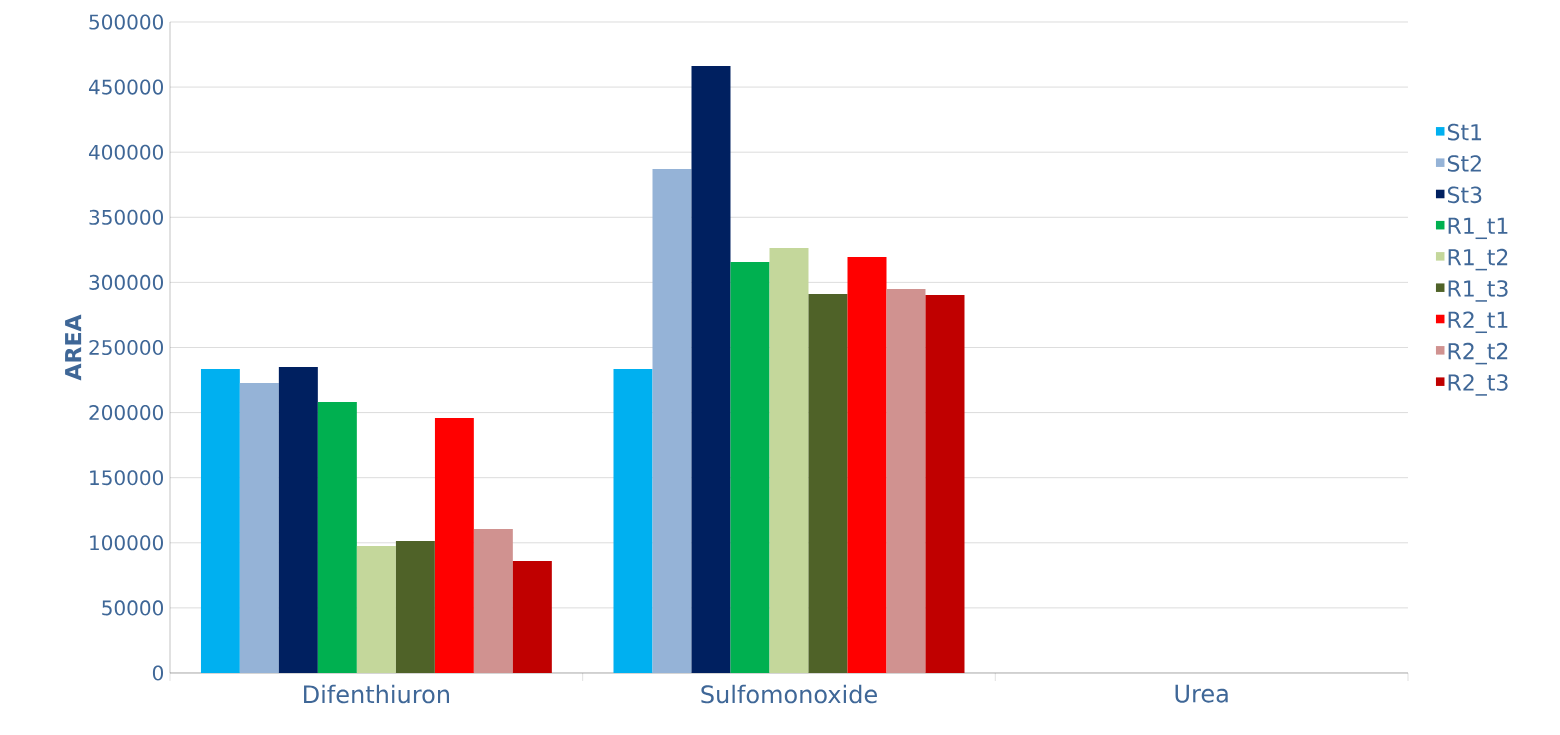 This screenshot has width=1560, height=735. What do you see at coordinates (126, 22) in the screenshot?
I see `y-tick-label: 500000` at bounding box center [126, 22].